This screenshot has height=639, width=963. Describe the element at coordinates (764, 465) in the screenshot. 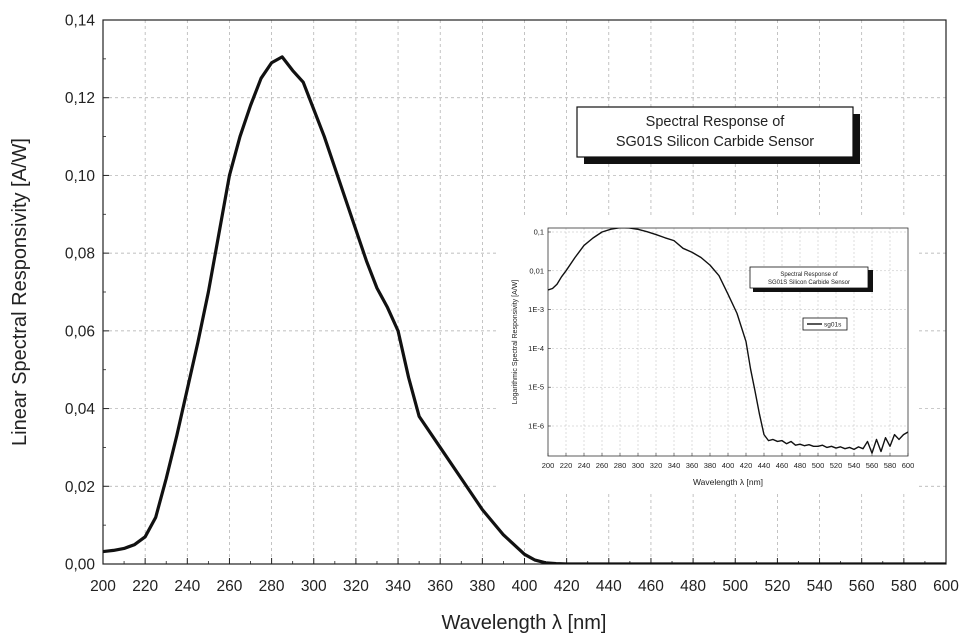

I see `inset-x-tick-label: 440` at that location.